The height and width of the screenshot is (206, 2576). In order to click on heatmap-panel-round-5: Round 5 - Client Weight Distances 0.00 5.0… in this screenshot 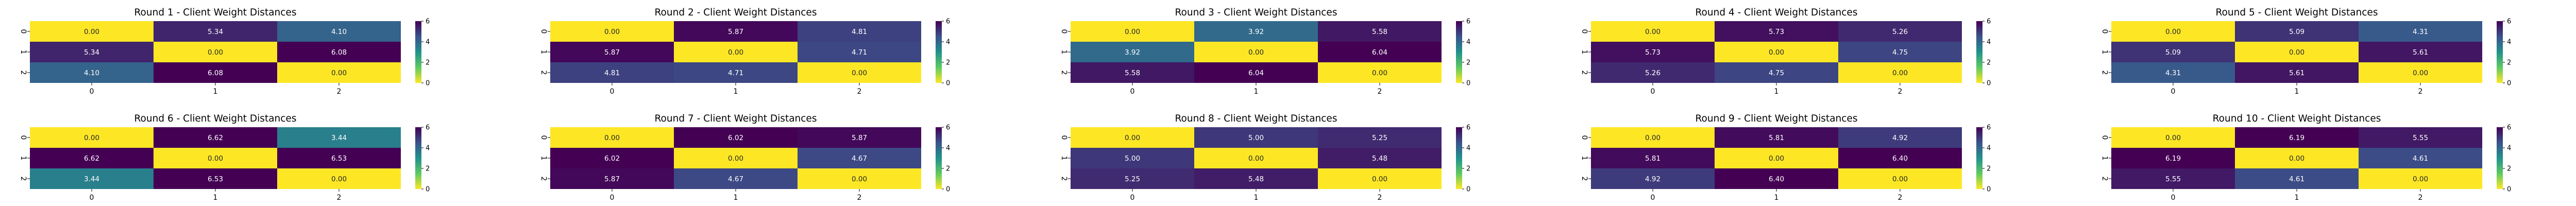, I will do `click(2305, 51)`.